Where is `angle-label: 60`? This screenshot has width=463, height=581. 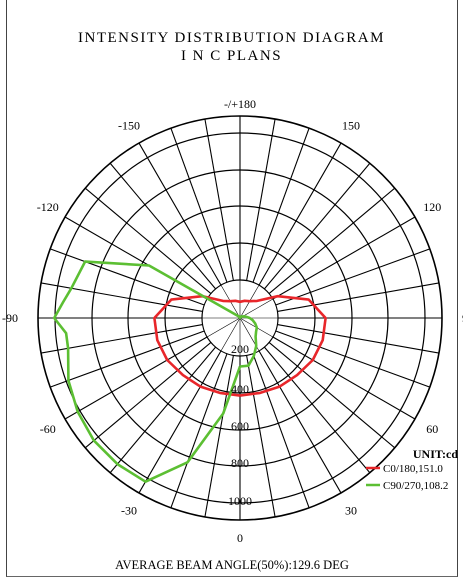 angle-label: 60 is located at coordinates (432, 429).